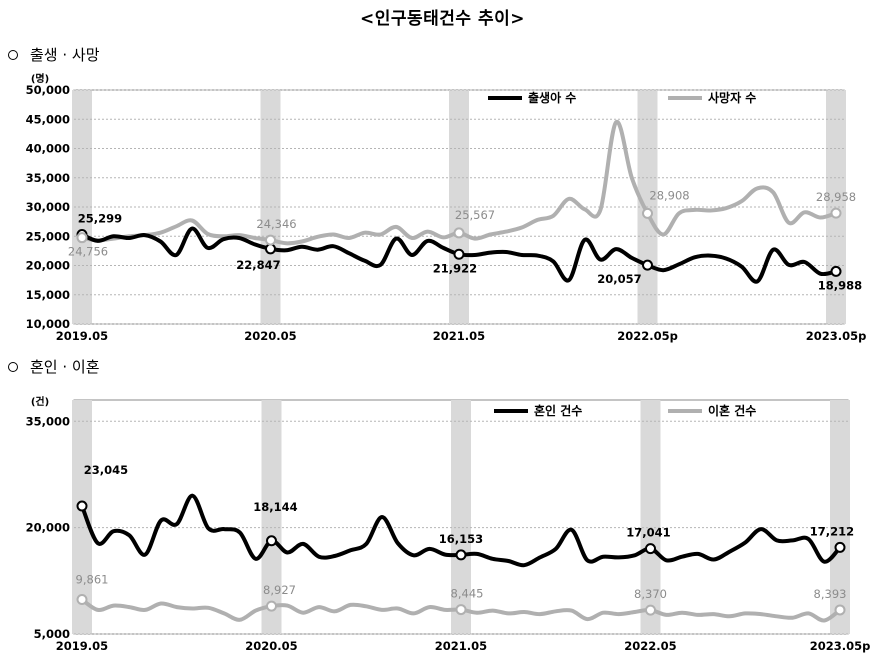 The width and height of the screenshot is (885, 669). I want to click on y-unit-label: (명), so click(40, 78).